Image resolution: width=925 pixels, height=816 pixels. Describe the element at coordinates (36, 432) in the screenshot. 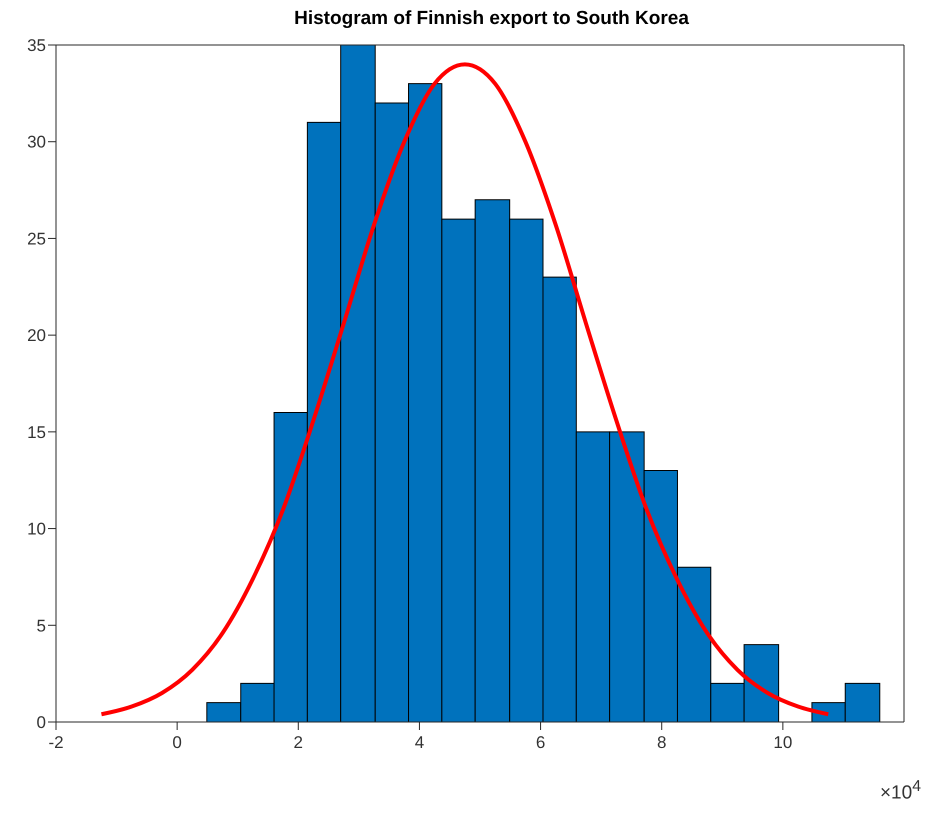

I see `y-tick-label: 15` at that location.